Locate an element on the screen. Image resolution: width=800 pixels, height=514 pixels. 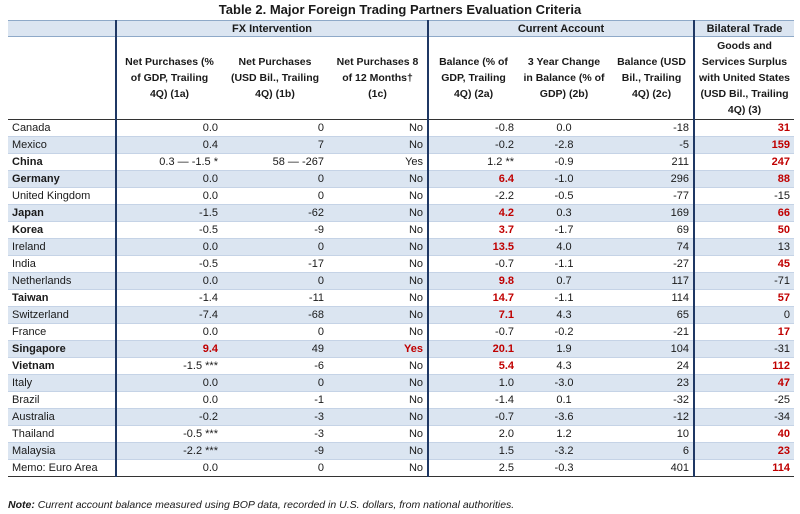
cell-3: 50 is located at coordinates (744, 230).